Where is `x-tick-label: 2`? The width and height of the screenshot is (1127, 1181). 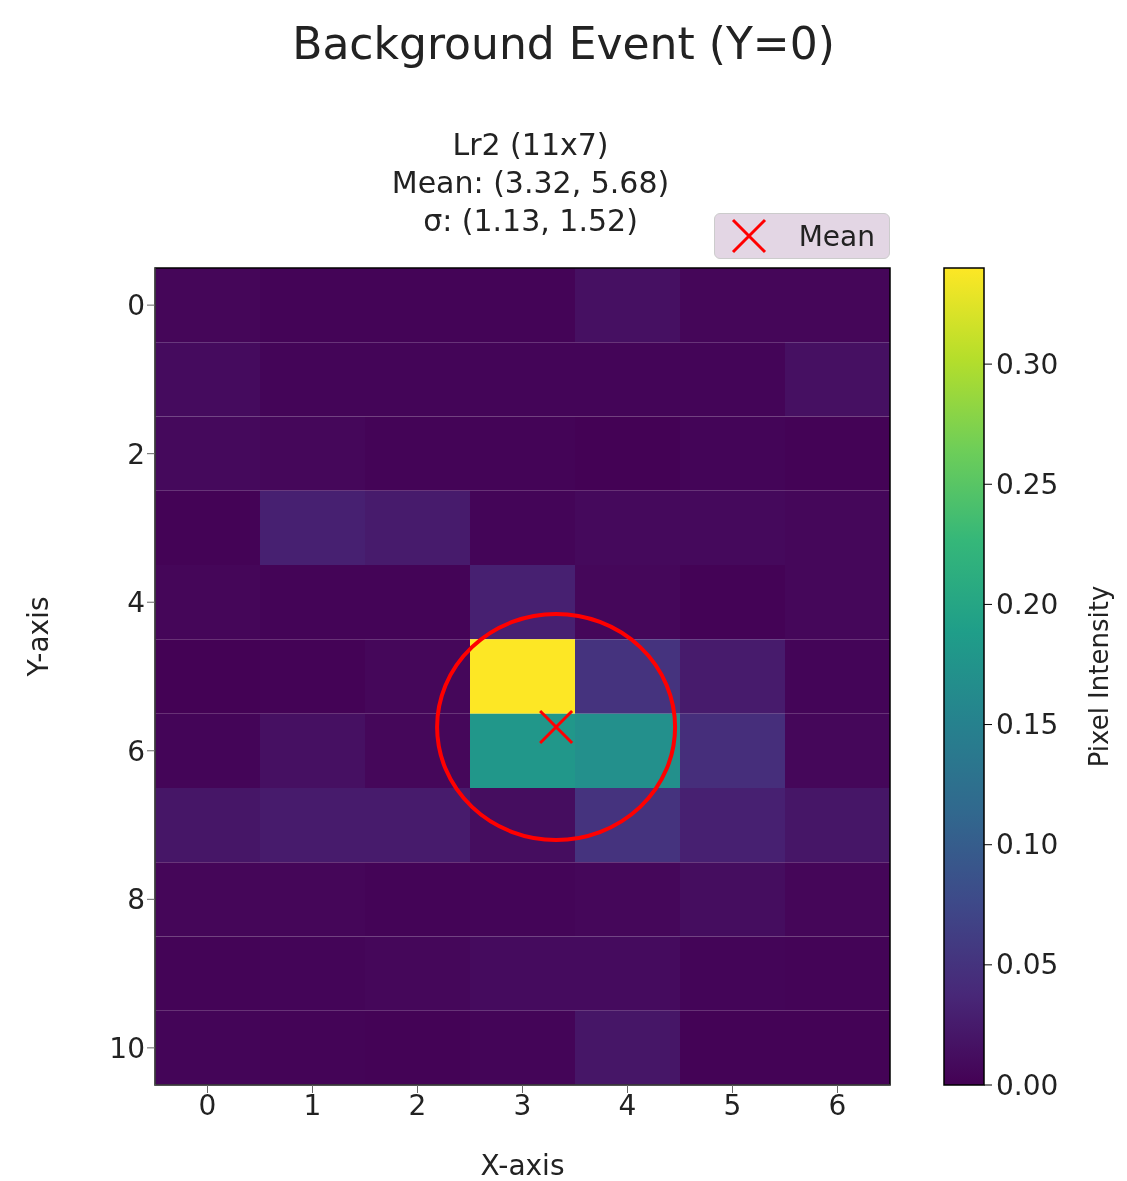
x-tick-label: 2 is located at coordinates (417, 1105).